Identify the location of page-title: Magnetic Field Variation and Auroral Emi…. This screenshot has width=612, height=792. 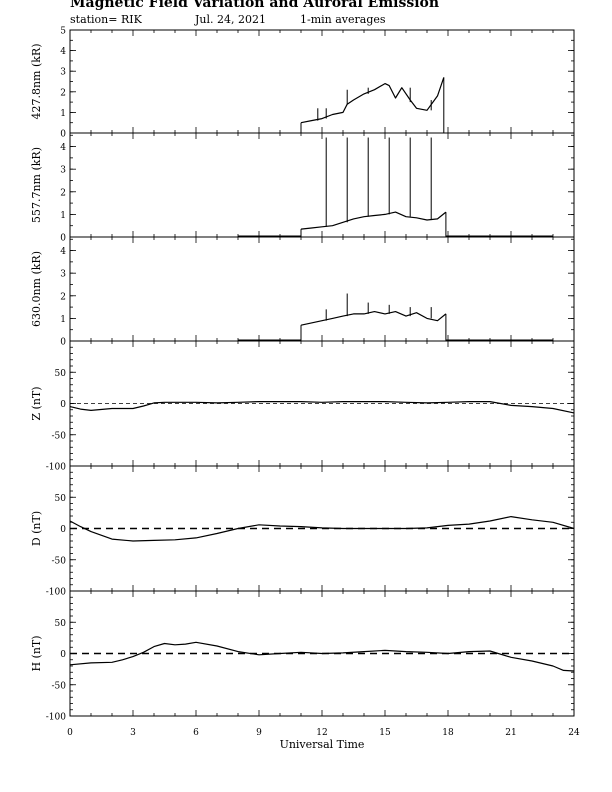
(255, 5).